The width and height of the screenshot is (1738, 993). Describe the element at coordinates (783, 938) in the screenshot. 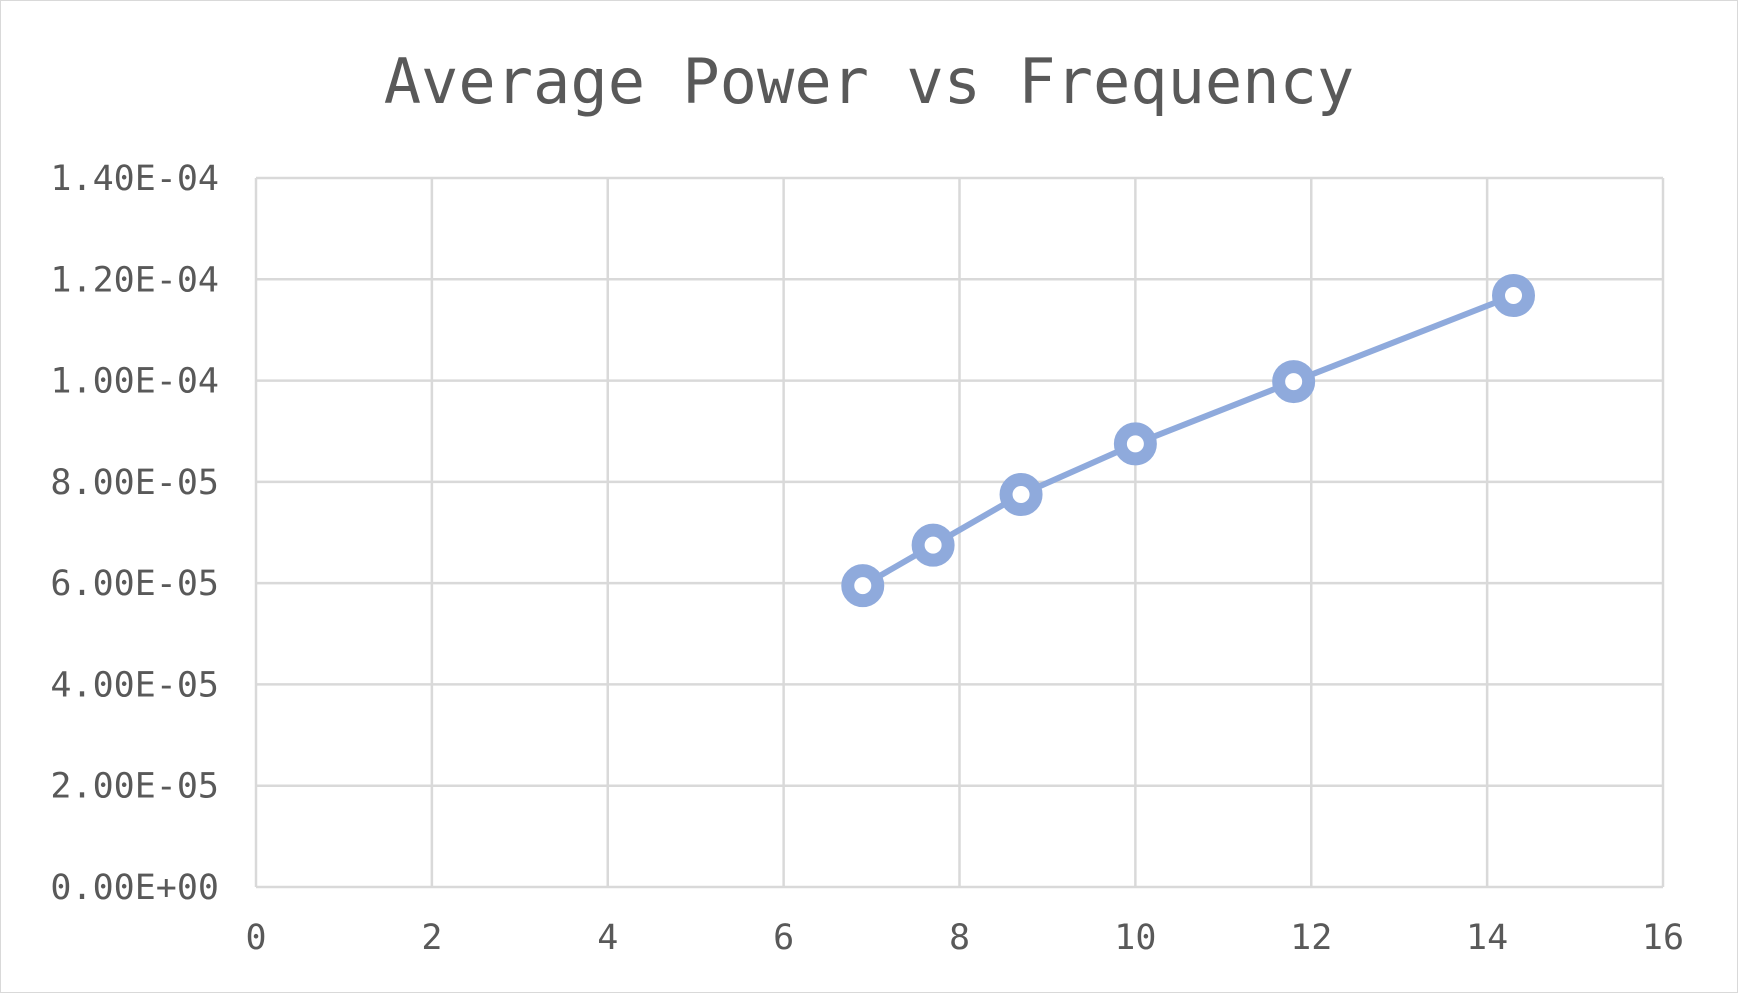

I see `x-tick-label: 6` at that location.